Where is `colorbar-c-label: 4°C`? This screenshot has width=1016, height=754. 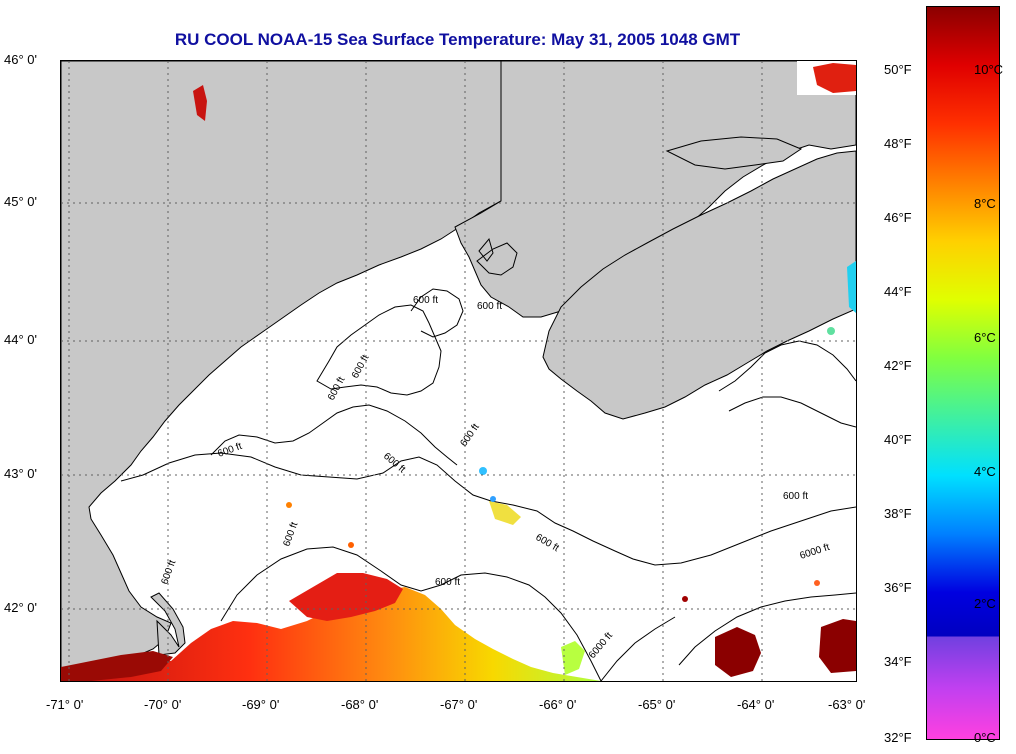
colorbar-c-label: 4°C is located at coordinates (985, 471).